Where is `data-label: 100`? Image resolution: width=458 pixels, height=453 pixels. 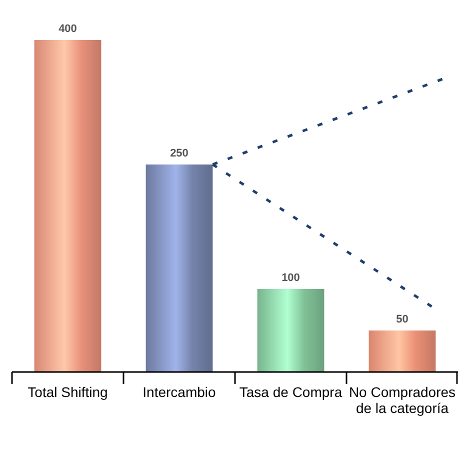
data-label: 100 is located at coordinates (291, 278).